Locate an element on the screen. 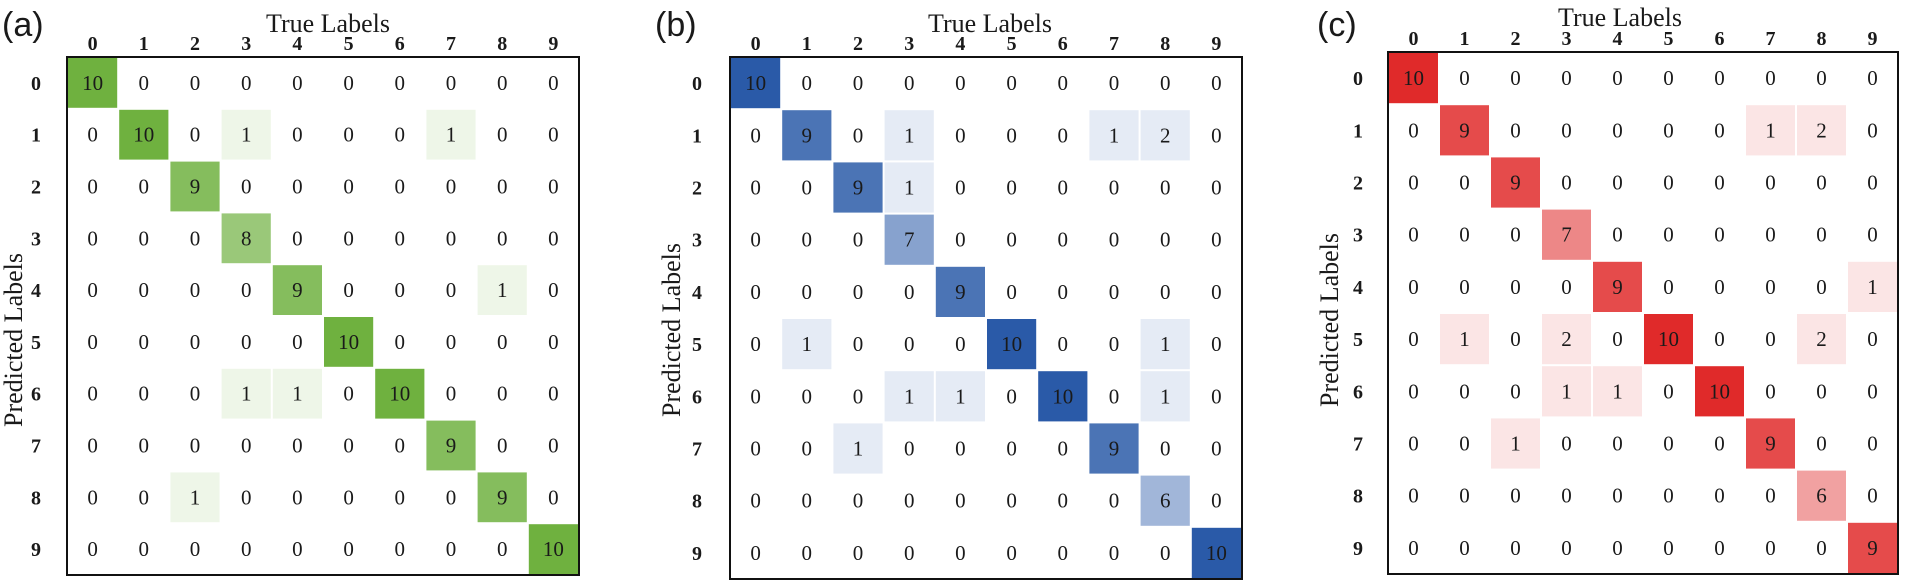 Image resolution: width=1905 pixels, height=585 pixels. x-tick-label: 9 is located at coordinates (553, 44).